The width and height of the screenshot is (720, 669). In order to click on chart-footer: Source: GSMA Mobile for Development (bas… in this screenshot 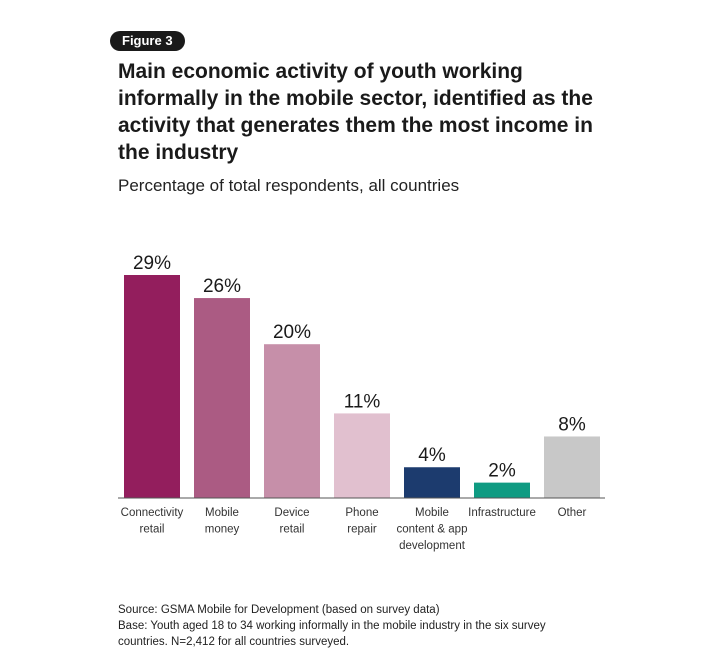, I will do `click(358, 626)`.